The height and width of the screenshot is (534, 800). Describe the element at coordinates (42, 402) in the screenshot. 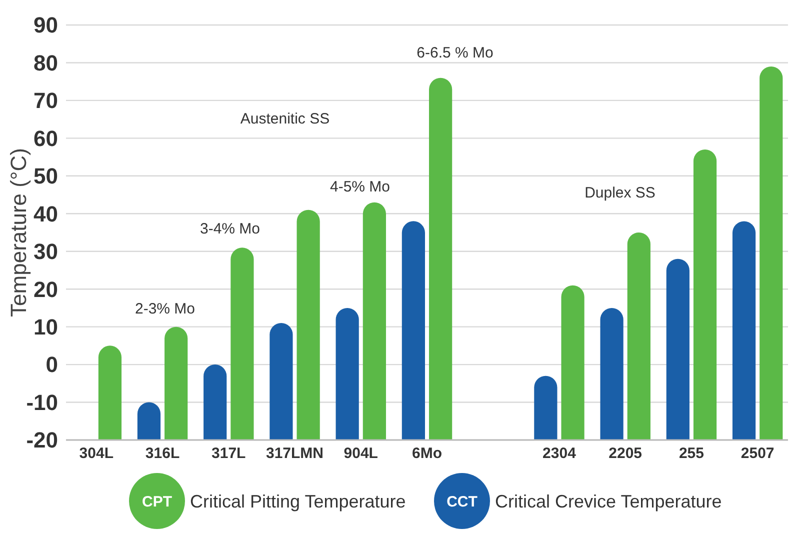

I see `y-tick-label: -10` at that location.